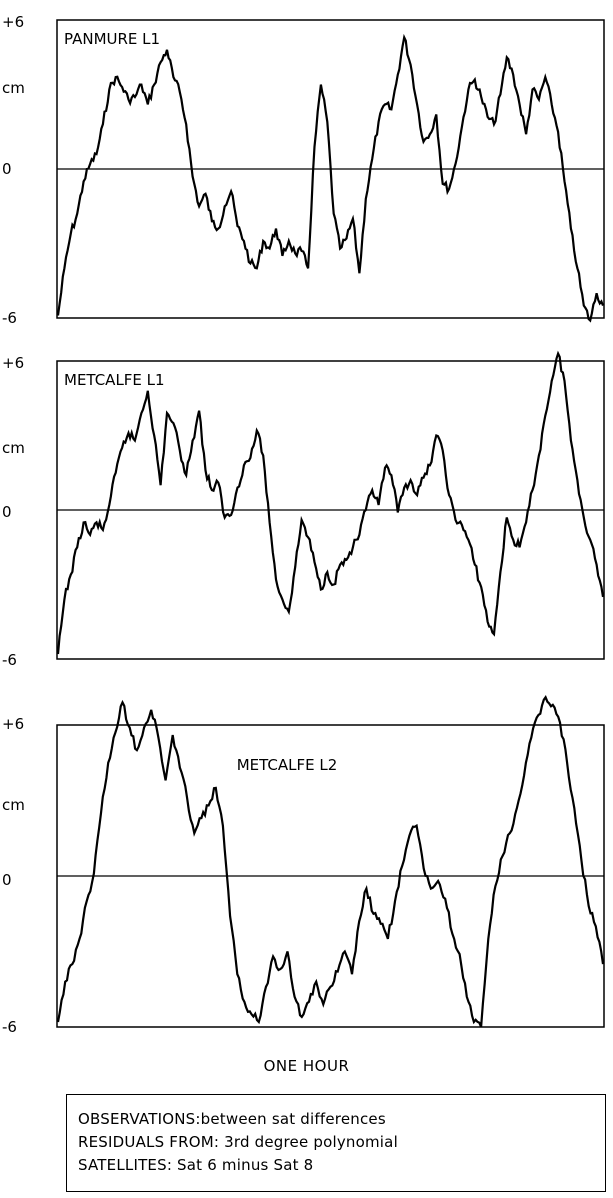  Describe the element at coordinates (196, 1165) in the screenshot. I see `note-satellites: SATELLITES: Sat 6 minus Sat 8` at that location.